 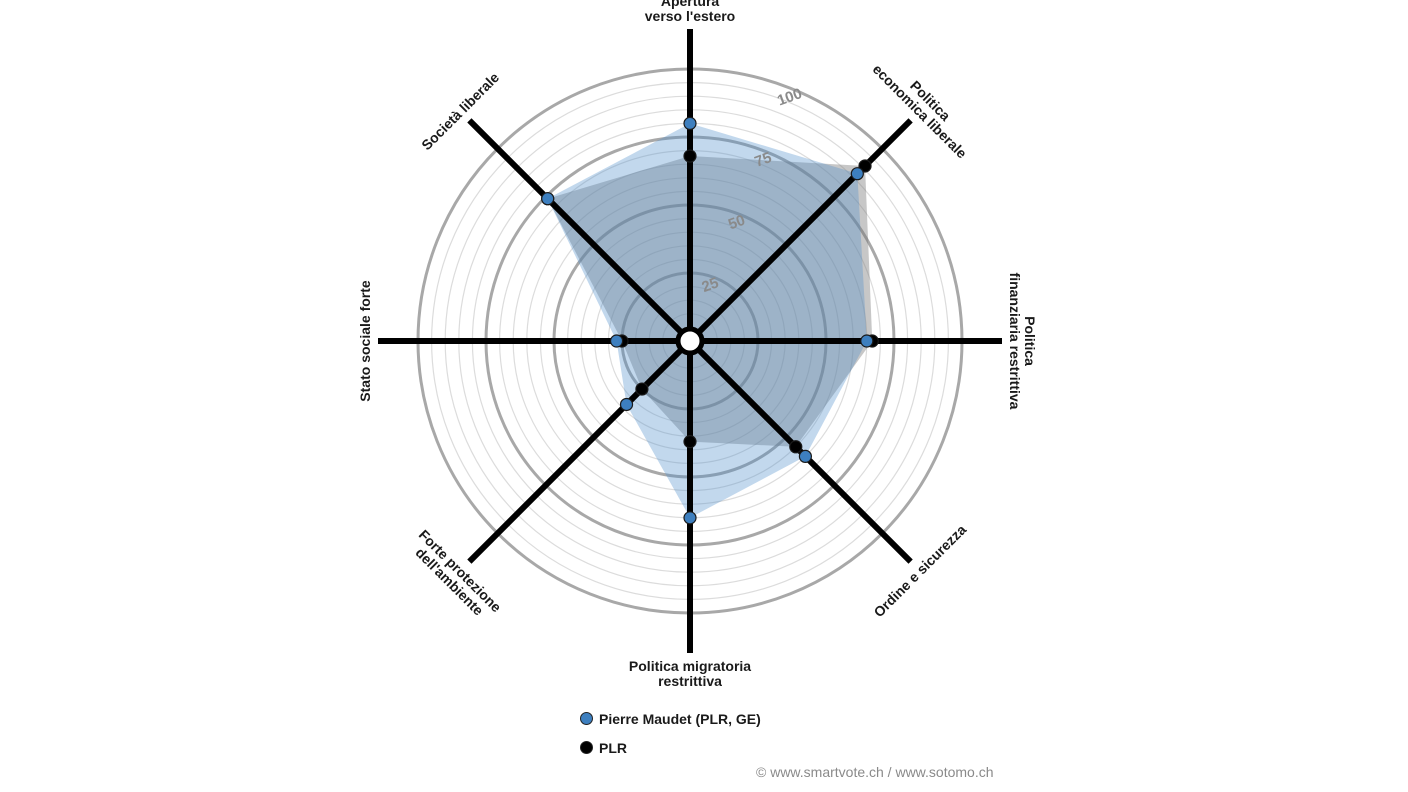 What do you see at coordinates (613, 747) in the screenshot?
I see `legend-label-plr: PLR` at bounding box center [613, 747].